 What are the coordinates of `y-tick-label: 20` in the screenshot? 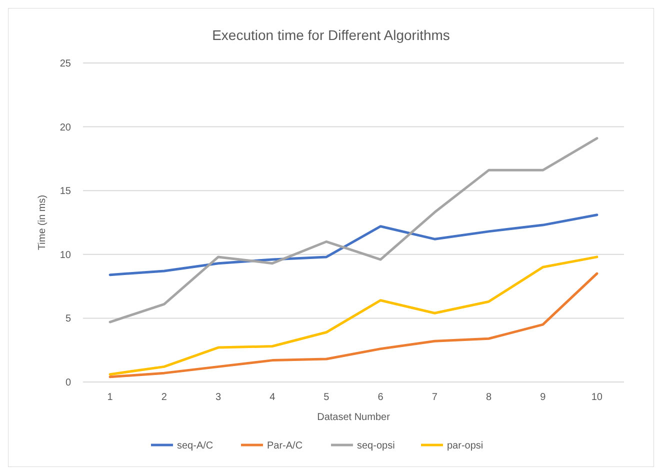 It's located at (66, 128).